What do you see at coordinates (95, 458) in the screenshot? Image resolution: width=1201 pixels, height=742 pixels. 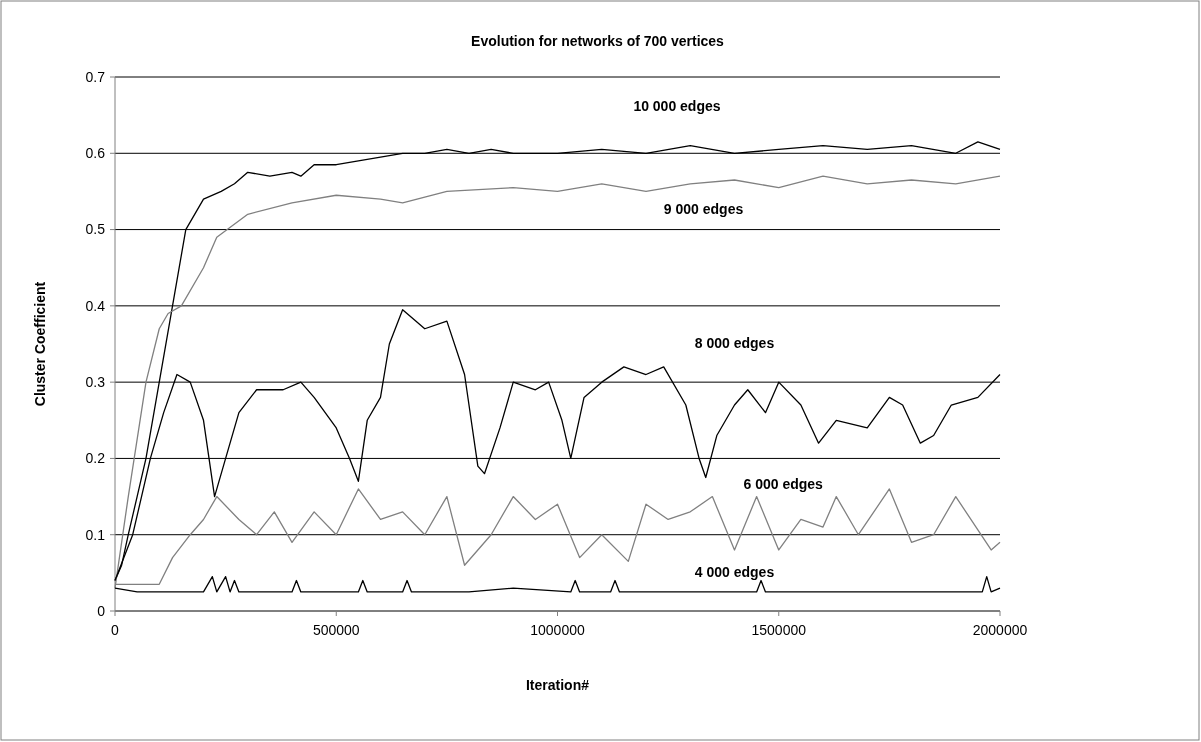 I see `y-tick-label: 0.2` at bounding box center [95, 458].